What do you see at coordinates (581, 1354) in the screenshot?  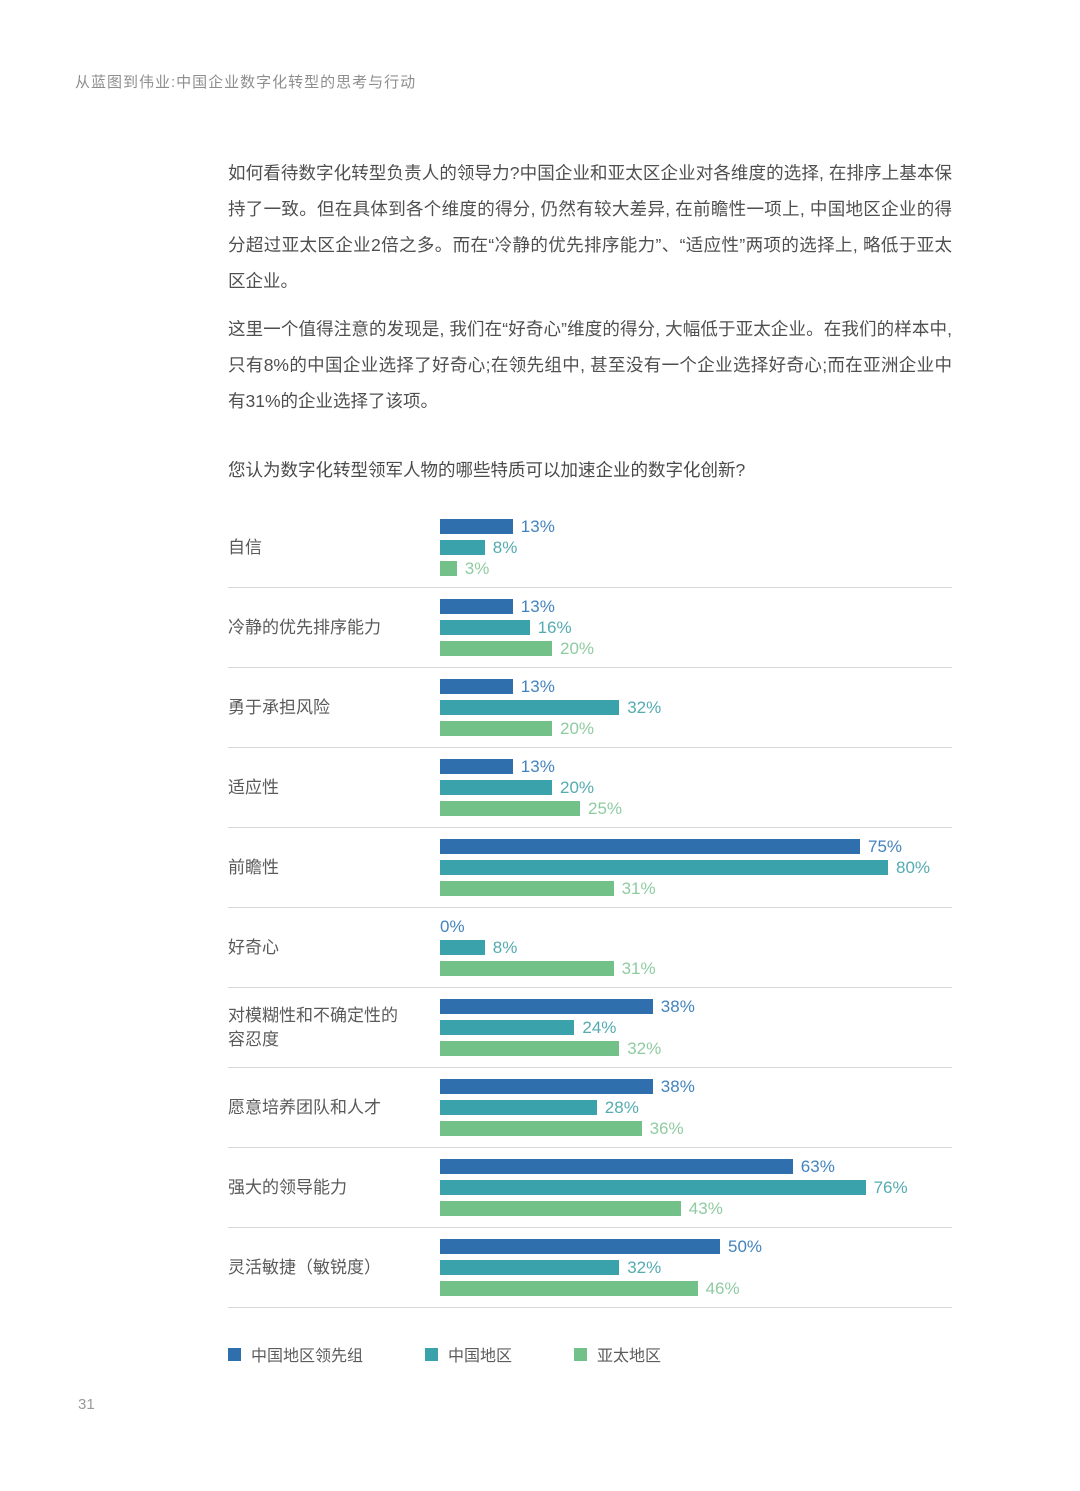 I see `legend-swatch-apac` at bounding box center [581, 1354].